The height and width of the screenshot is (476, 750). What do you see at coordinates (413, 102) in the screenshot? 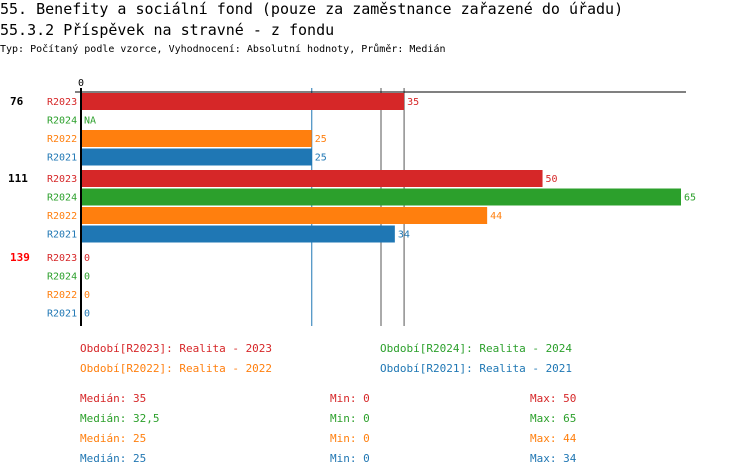
I see `value-label: 35` at bounding box center [413, 102].